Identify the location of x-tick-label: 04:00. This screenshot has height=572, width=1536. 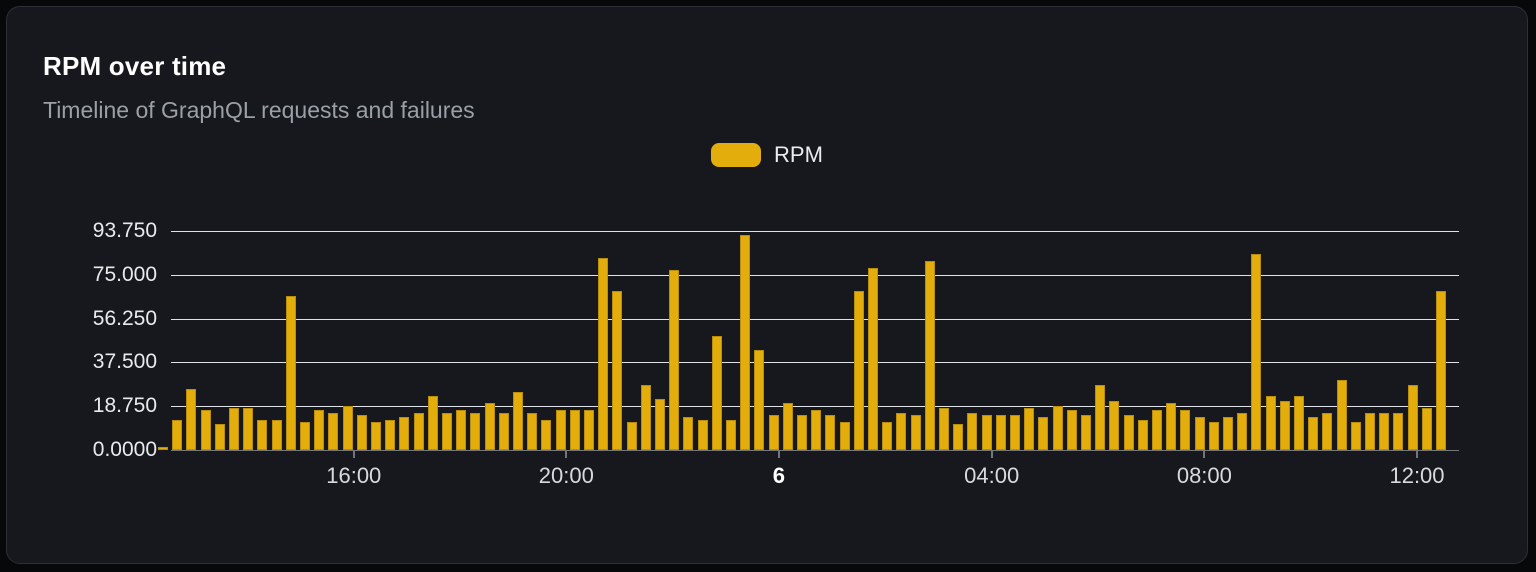
(992, 475).